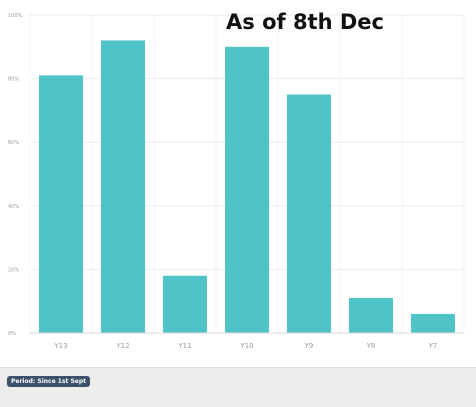 Image resolution: width=476 pixels, height=407 pixels. What do you see at coordinates (13, 270) in the screenshot?
I see `y-tick-label: 20%` at bounding box center [13, 270].